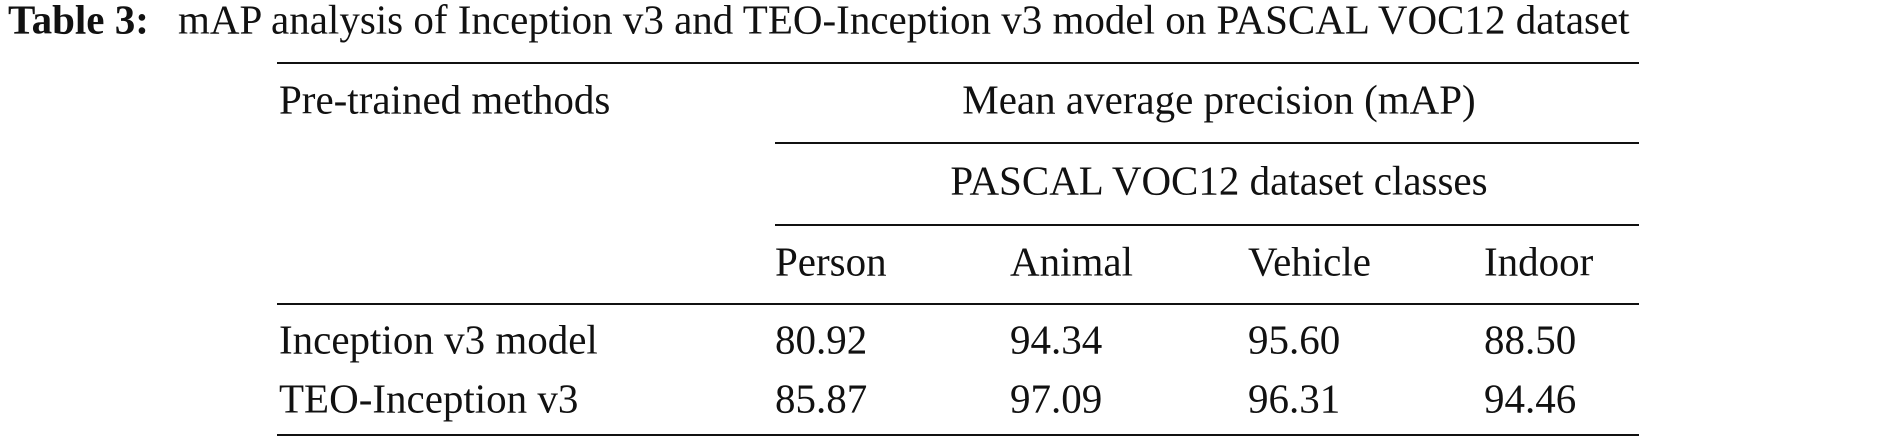 Image resolution: width=1904 pixels, height=442 pixels. Describe the element at coordinates (821, 398) in the screenshot. I see `cell: 85.87` at that location.